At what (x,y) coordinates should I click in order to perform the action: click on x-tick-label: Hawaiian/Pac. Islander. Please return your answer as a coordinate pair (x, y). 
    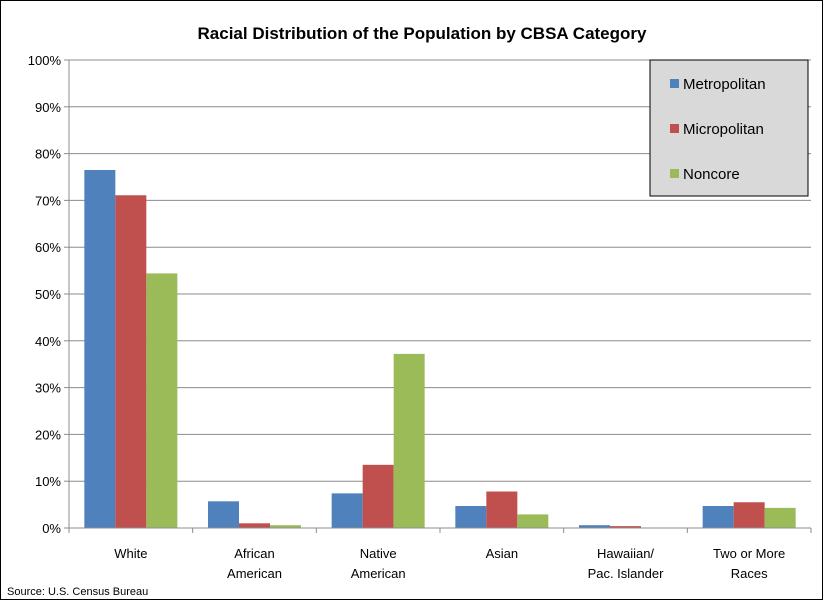
    Looking at the image, I should click on (626, 563).